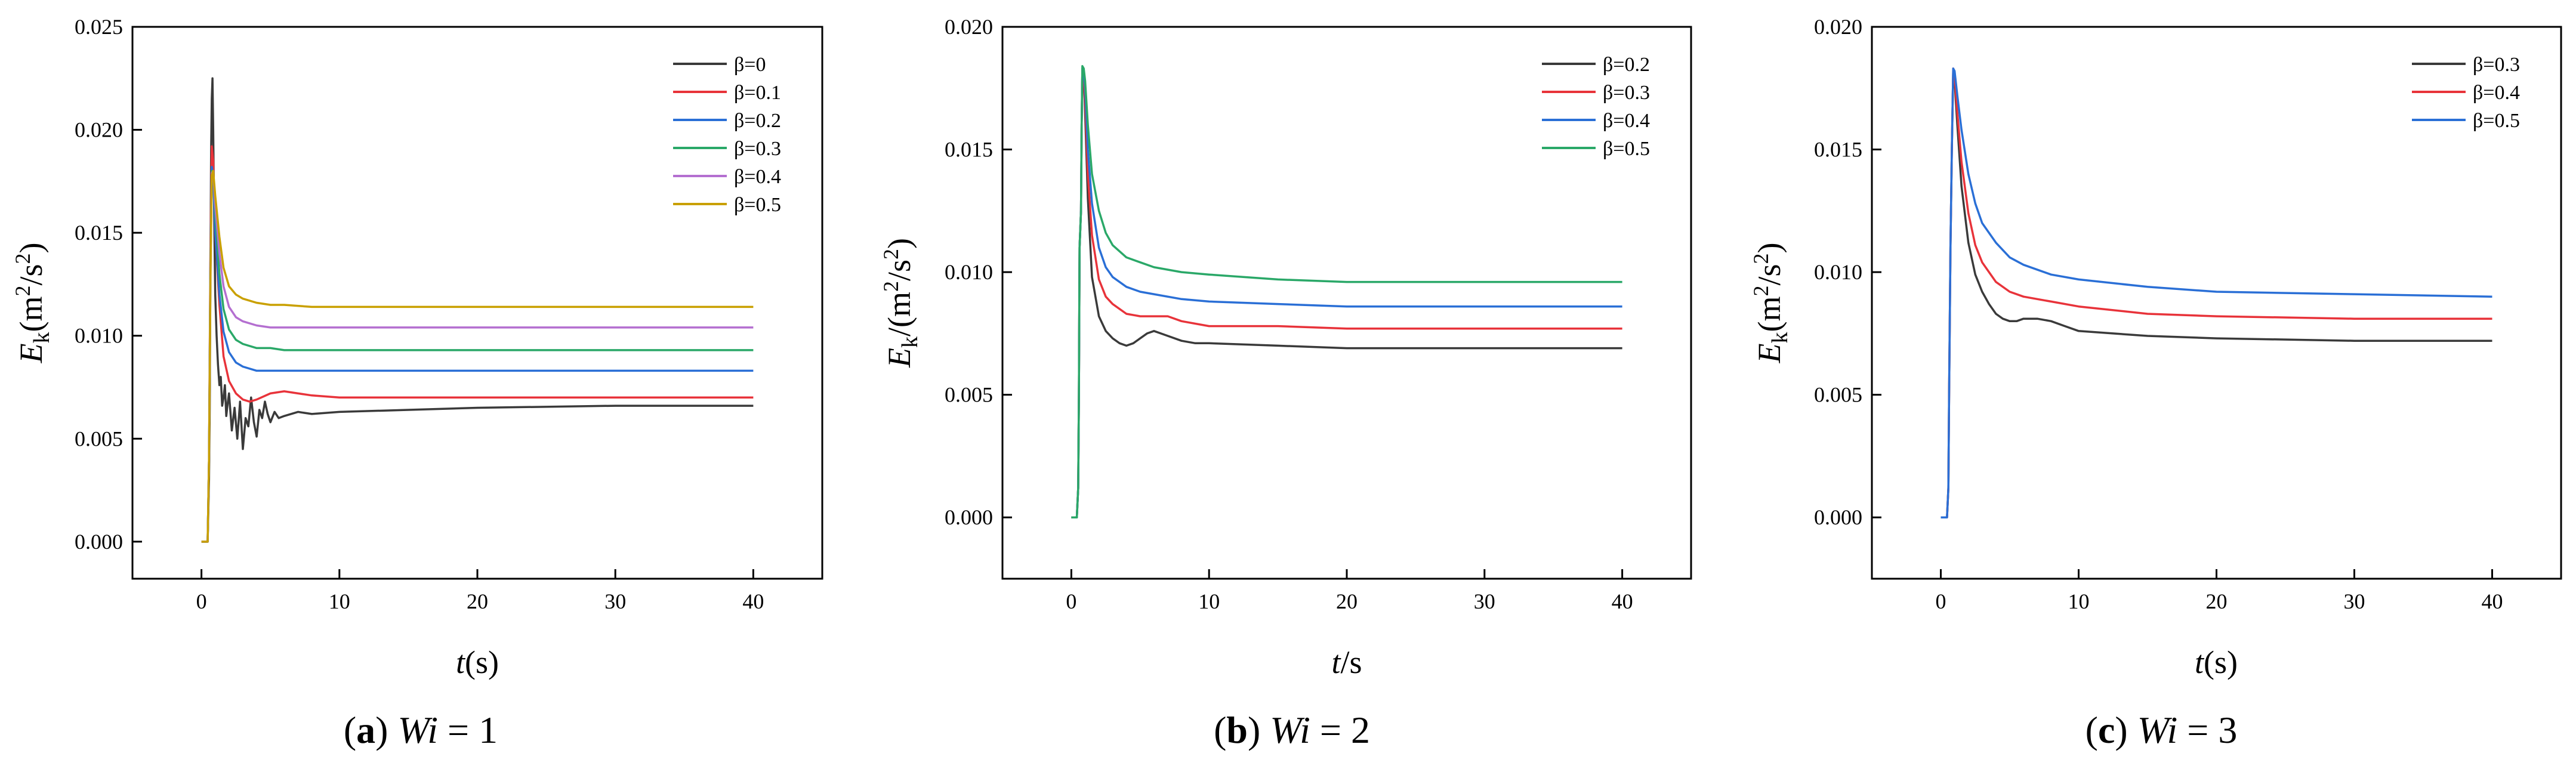 Image resolution: width=2576 pixels, height=775 pixels. Describe the element at coordinates (1340, 730) in the screenshot. I see `caption-value: = 2` at that location.